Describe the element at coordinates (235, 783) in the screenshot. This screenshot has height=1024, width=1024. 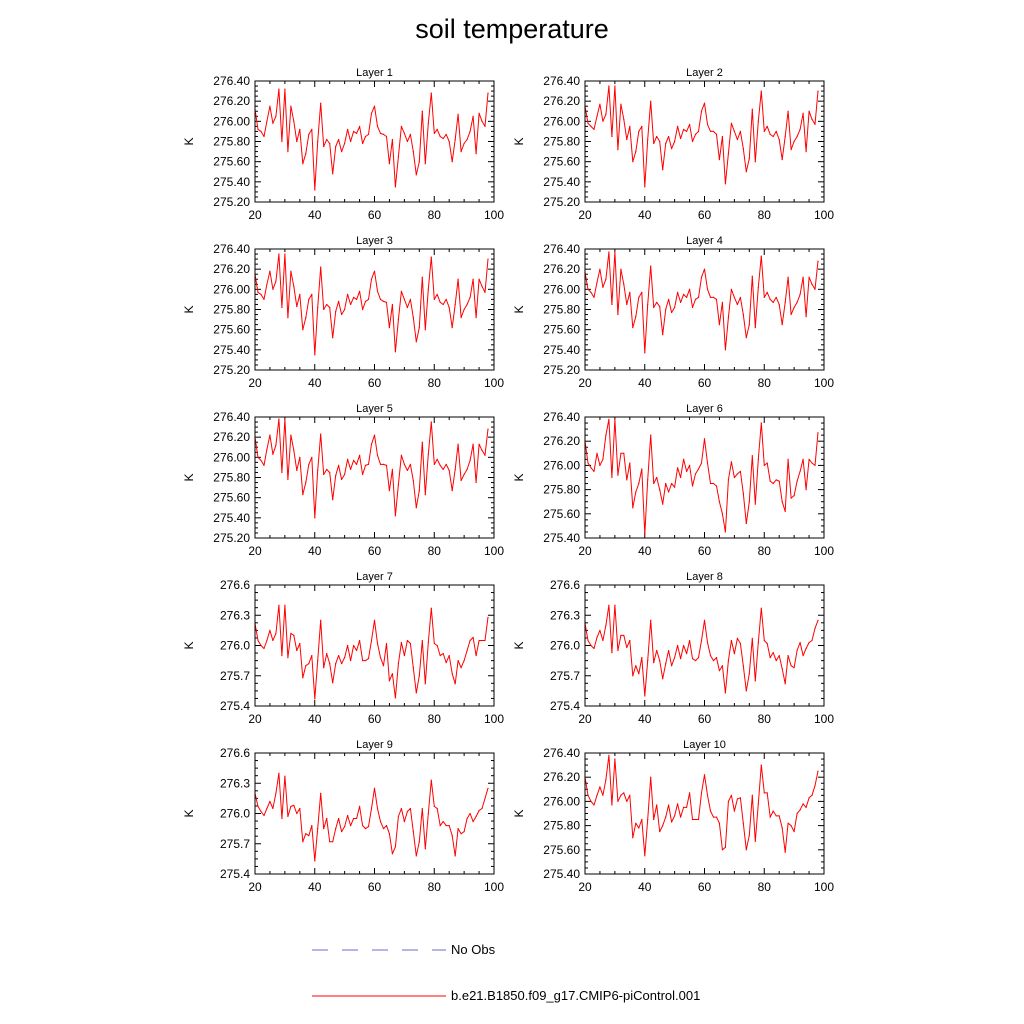
I see `y-tick-label: 276.3` at that location.